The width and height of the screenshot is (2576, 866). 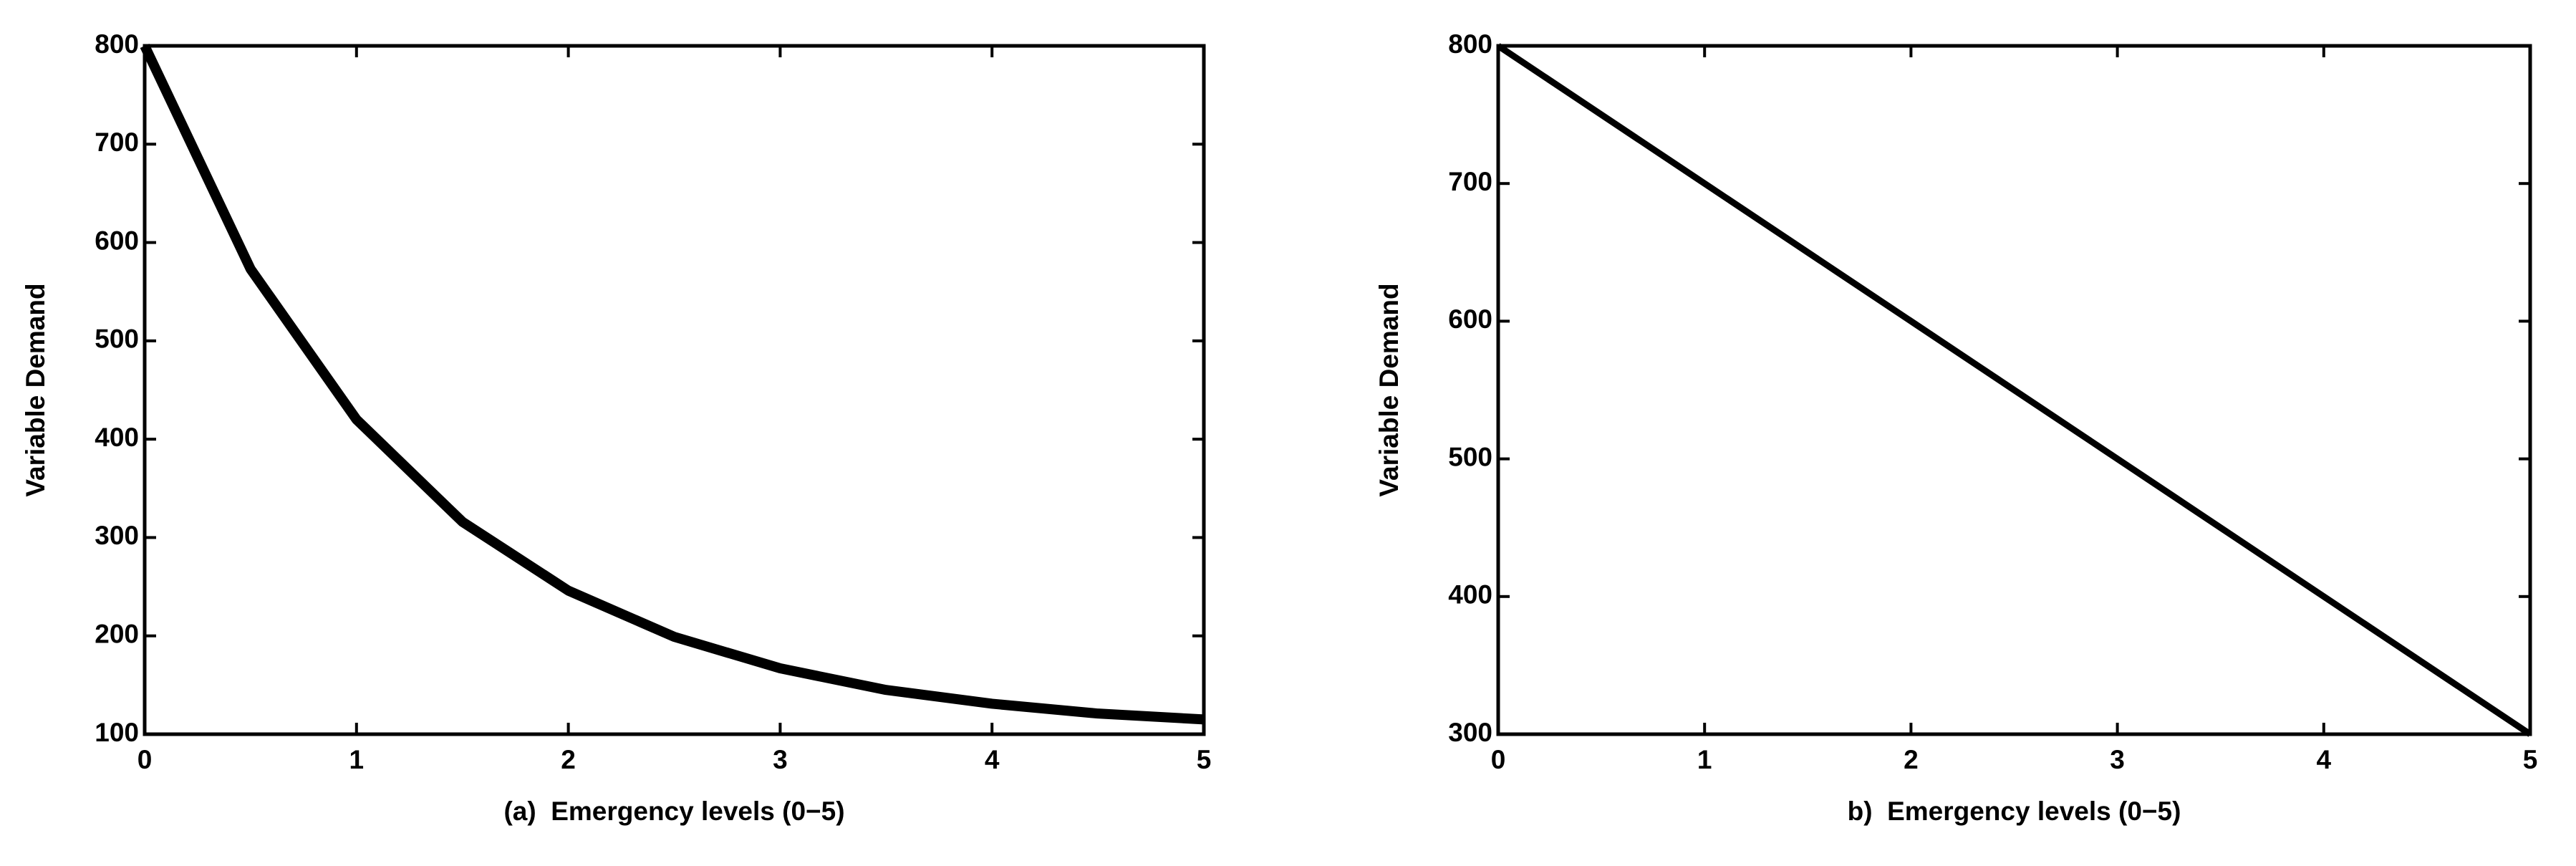 What do you see at coordinates (117, 732) in the screenshot?
I see `y-tick-label: 100` at bounding box center [117, 732].